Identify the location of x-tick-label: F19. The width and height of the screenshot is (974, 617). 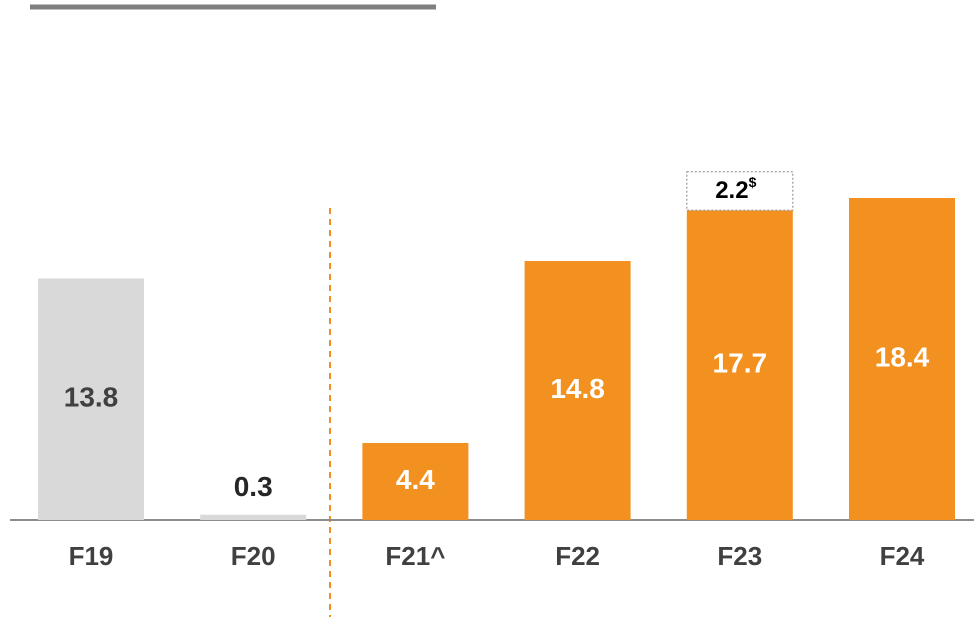
(91, 556).